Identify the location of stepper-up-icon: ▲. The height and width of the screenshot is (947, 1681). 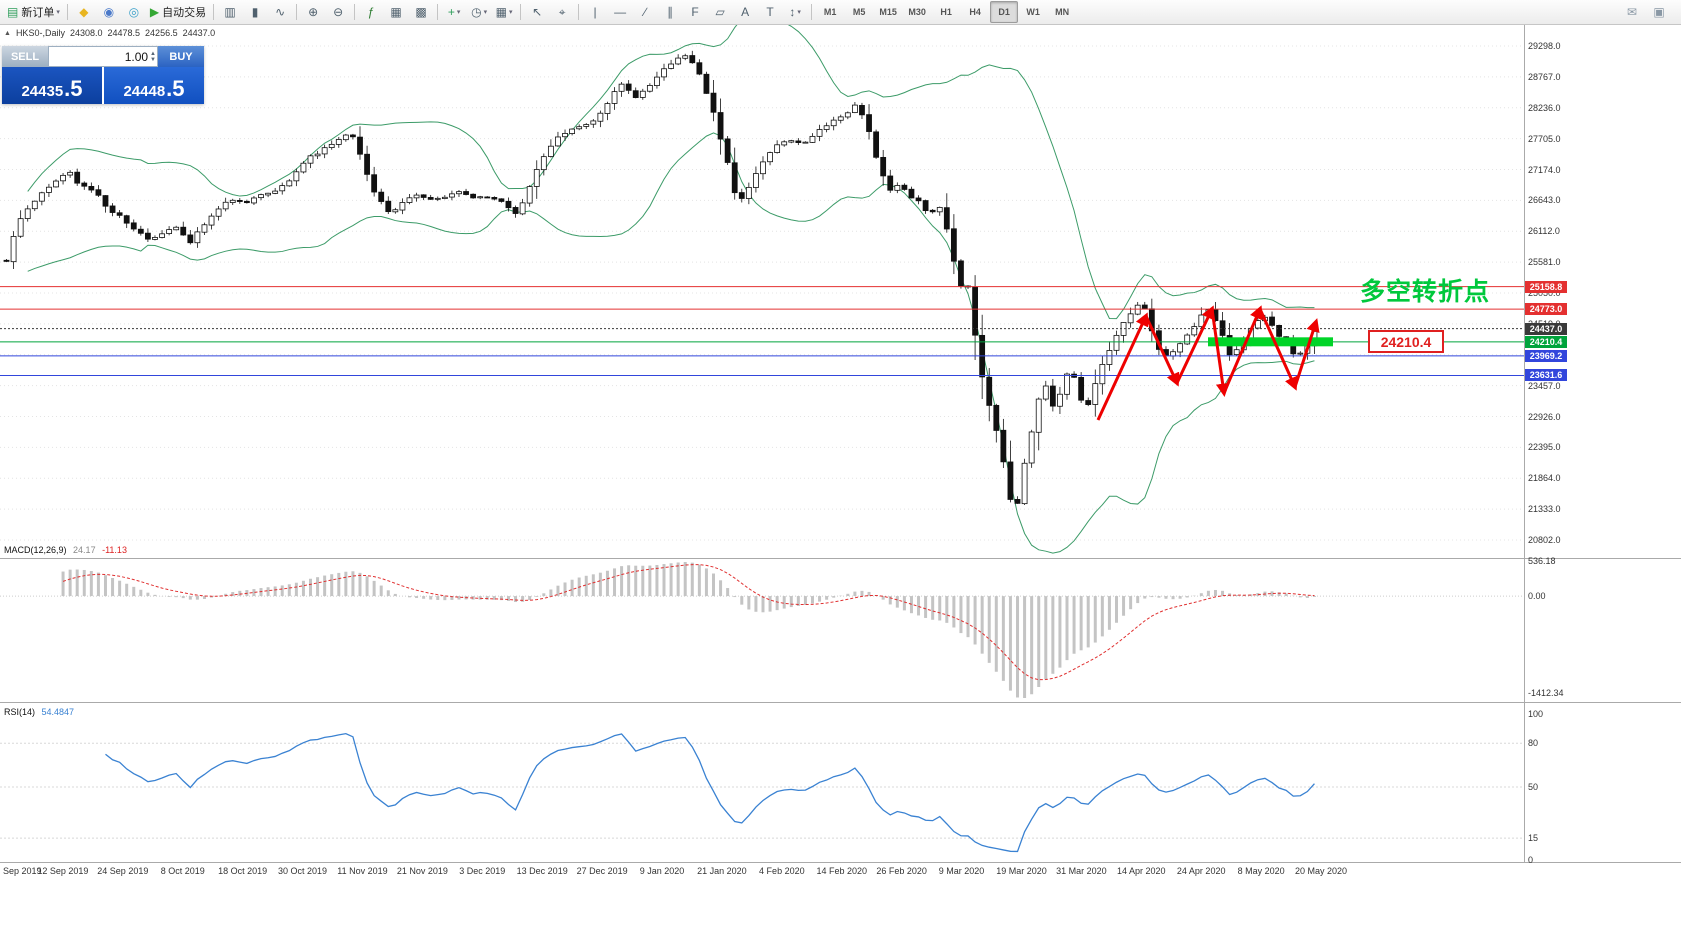
(153, 53).